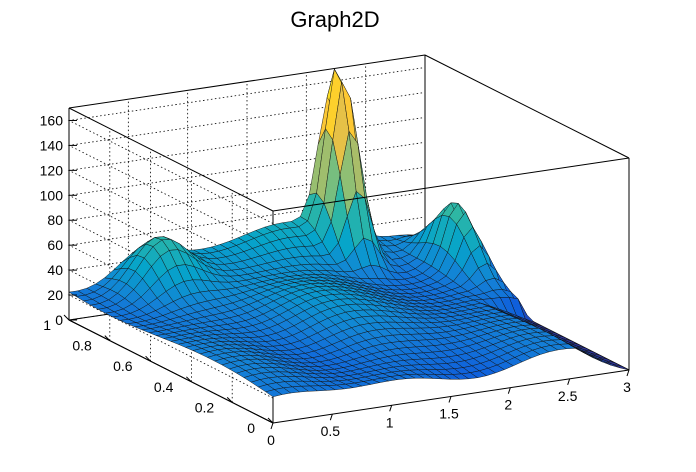 This screenshot has height=472, width=696. What do you see at coordinates (508, 405) in the screenshot?
I see `x-tick-label: 2` at bounding box center [508, 405].